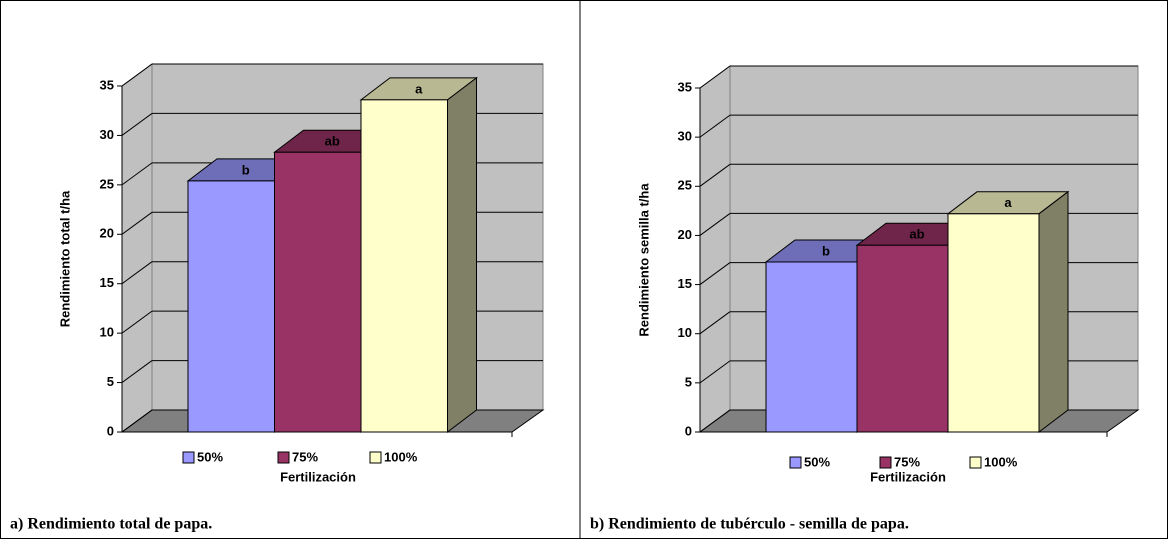  What do you see at coordinates (643, 260) in the screenshot?
I see `y-axis-label: Rendimiento semilla t/ha` at bounding box center [643, 260].